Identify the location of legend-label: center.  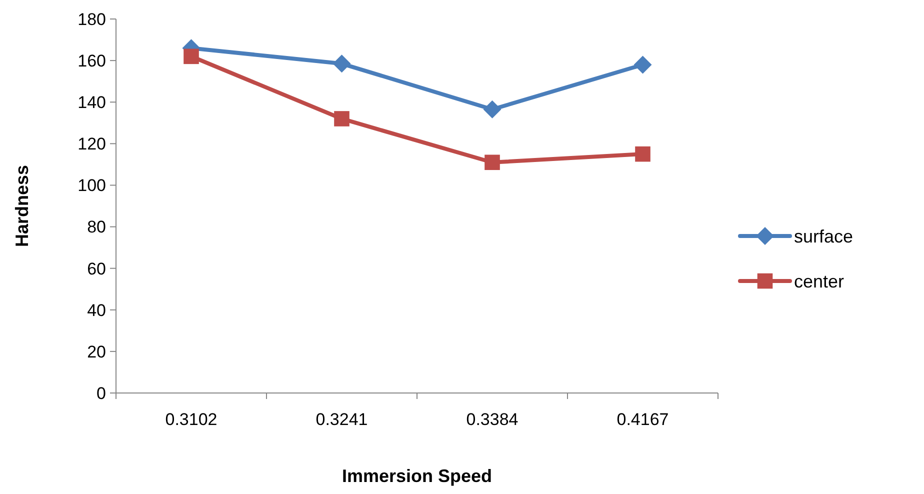
(819, 281).